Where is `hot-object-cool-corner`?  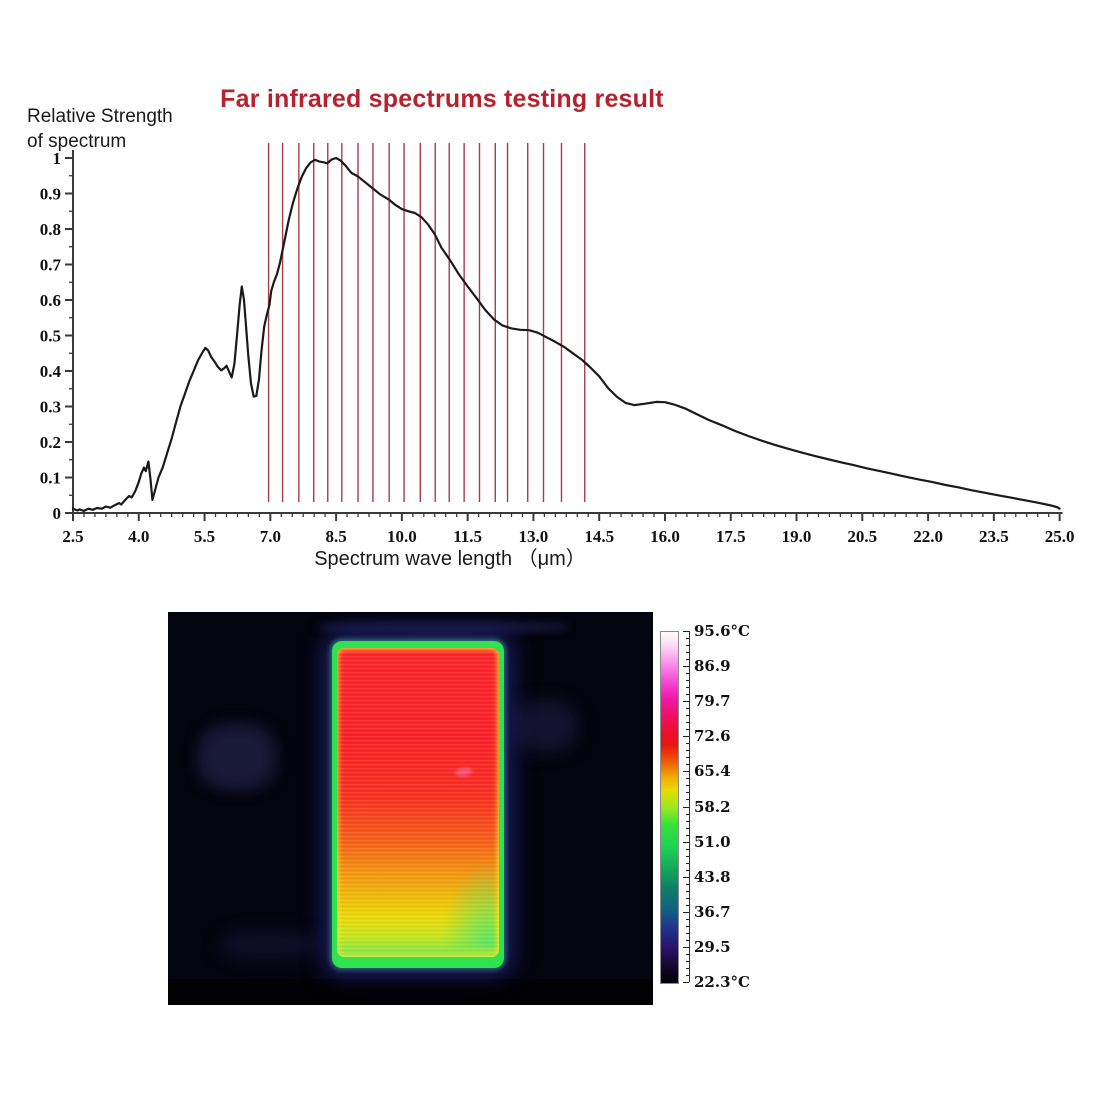 hot-object-cool-corner is located at coordinates (470, 906).